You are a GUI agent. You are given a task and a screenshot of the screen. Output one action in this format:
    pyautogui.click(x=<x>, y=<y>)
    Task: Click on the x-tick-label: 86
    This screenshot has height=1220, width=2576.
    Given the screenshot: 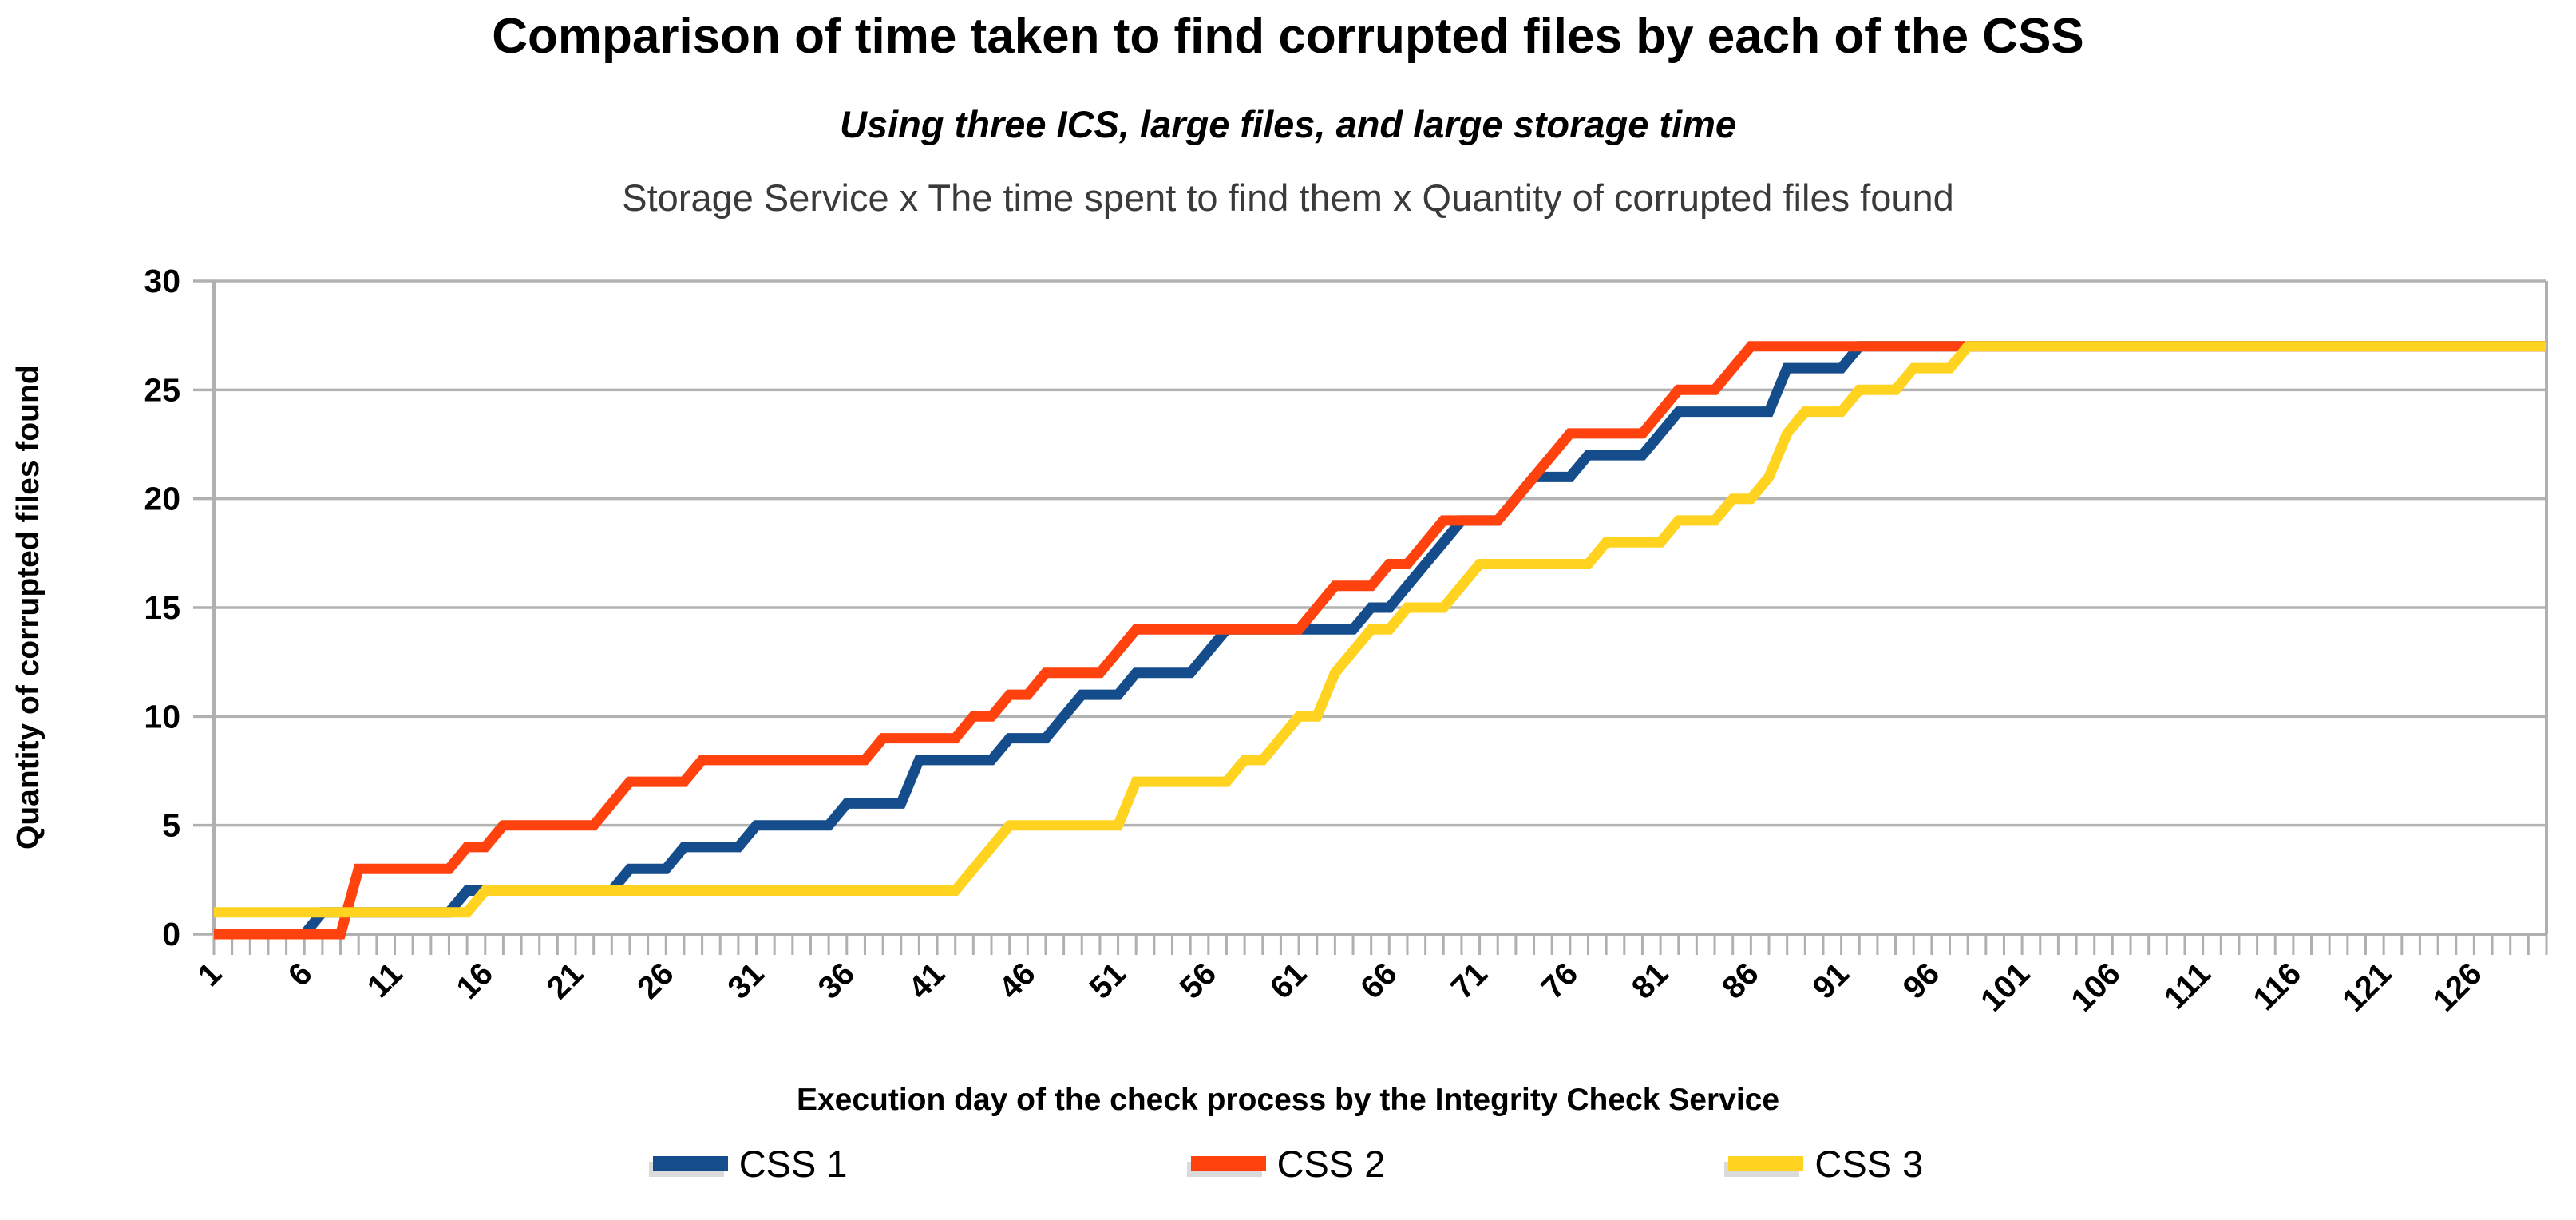 What is the action you would take?
    pyautogui.click(x=1741, y=981)
    